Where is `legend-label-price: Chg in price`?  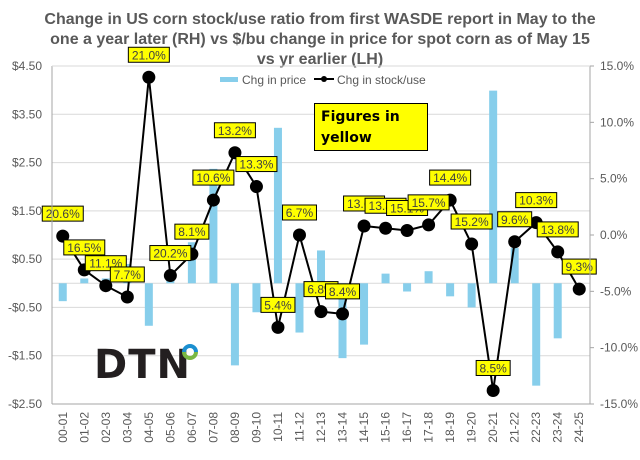 legend-label-price: Chg in price is located at coordinates (274, 80).